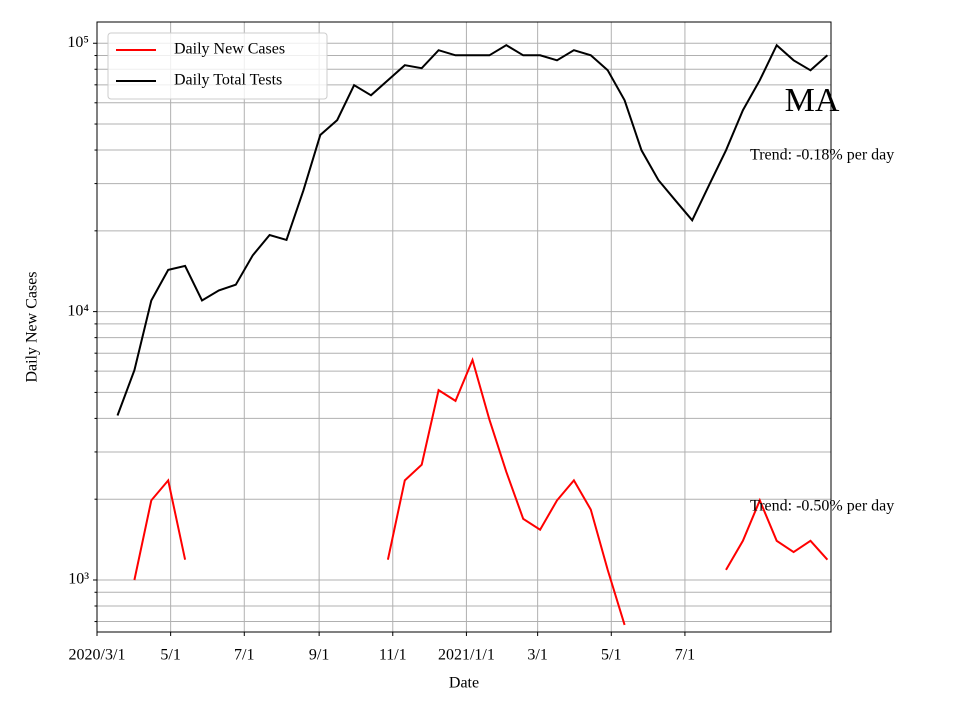 The height and width of the screenshot is (725, 960). What do you see at coordinates (78, 310) in the screenshot?
I see `y-tick-label: 10⁴` at bounding box center [78, 310].